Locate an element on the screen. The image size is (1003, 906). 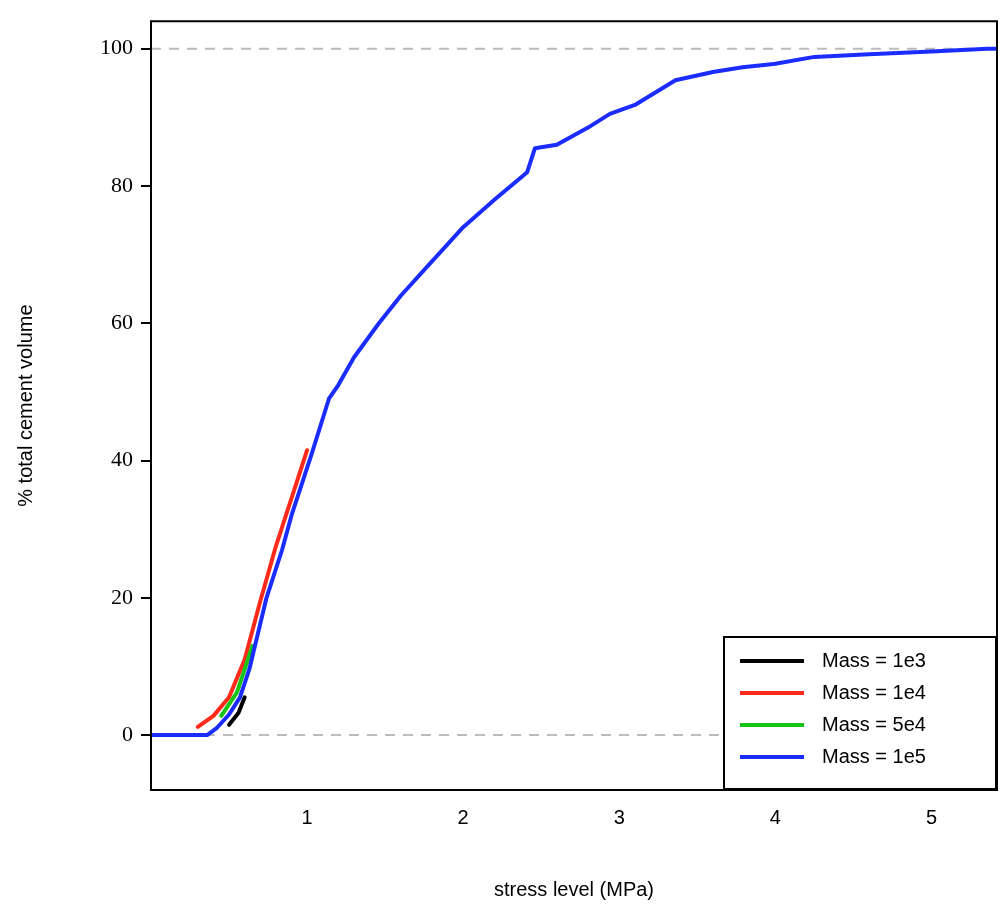
y-tick-label: 20 is located at coordinates (122, 596).